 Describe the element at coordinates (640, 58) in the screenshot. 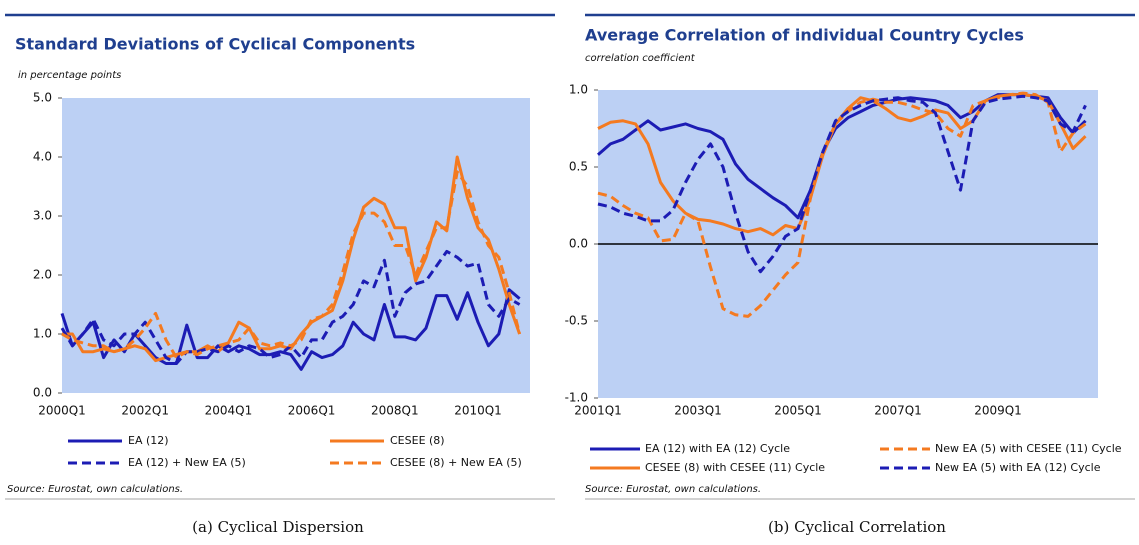

I see `subtitle: correlation coefficient` at that location.